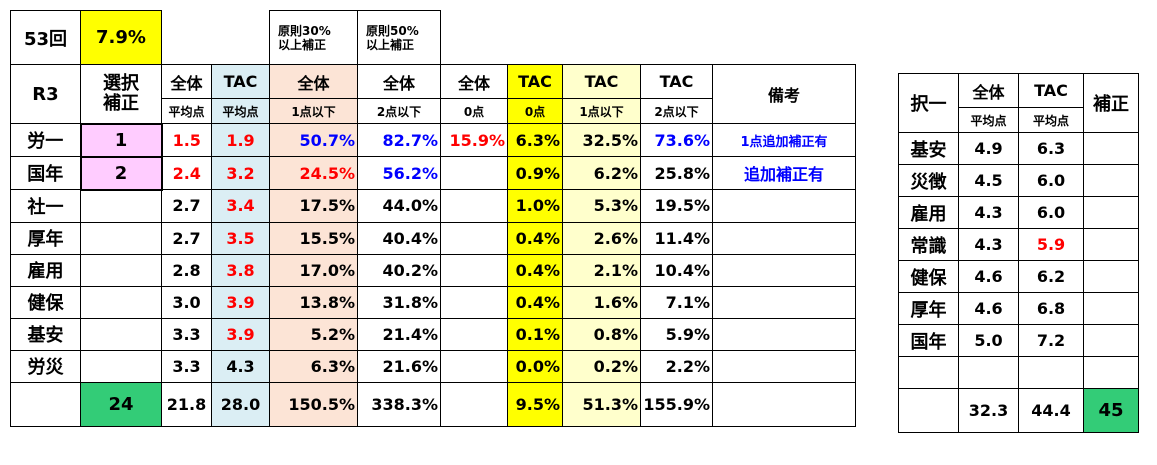 The width and height of the screenshot is (1157, 465). Describe the element at coordinates (186, 173) in the screenshot. I see `zentai-avg: 2.4` at that location.